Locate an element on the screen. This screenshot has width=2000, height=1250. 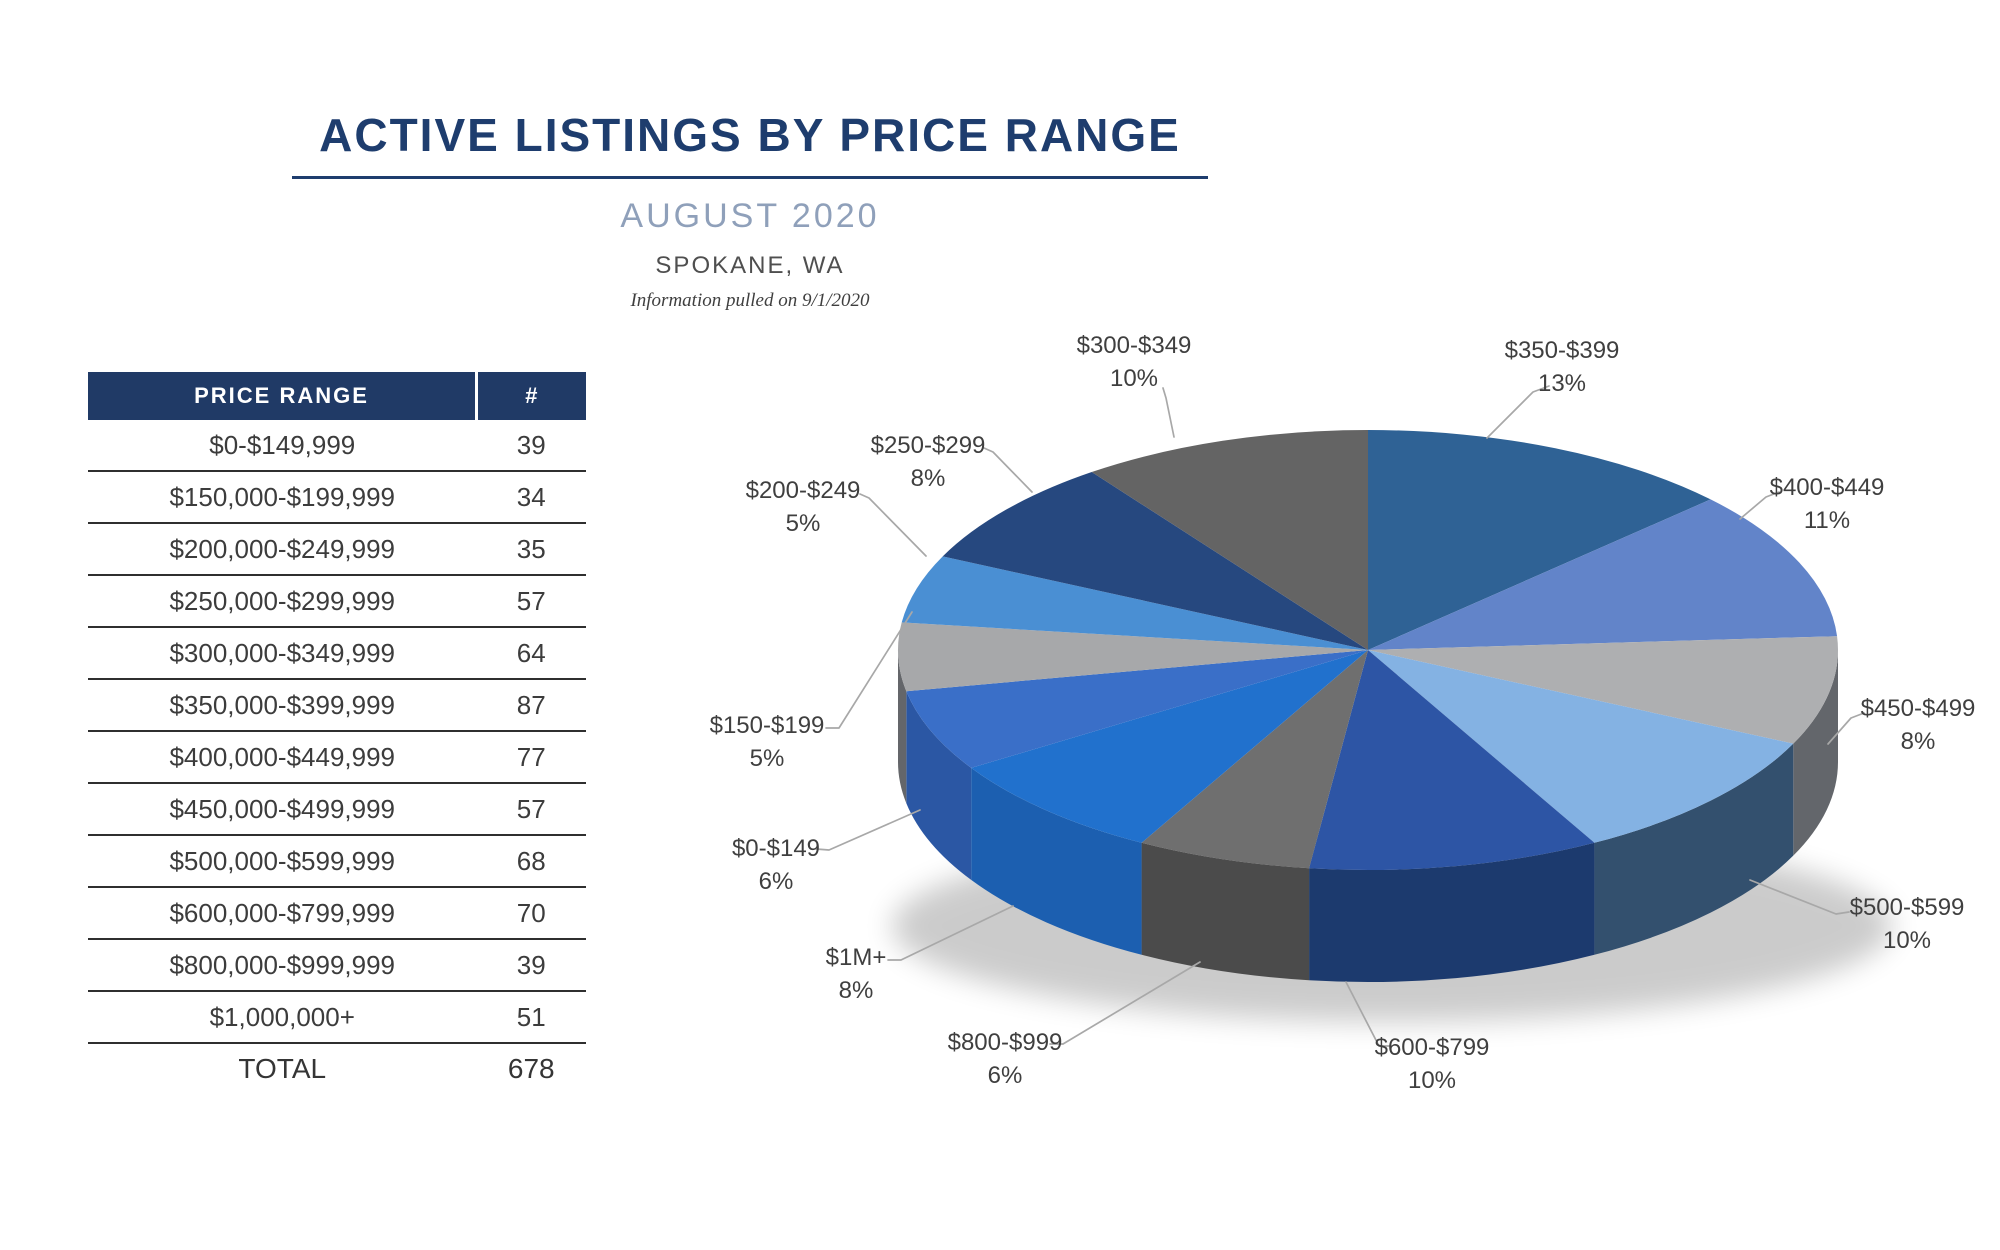
slice-label-$300-$349: $300-$349 10% is located at coordinates (1134, 362).